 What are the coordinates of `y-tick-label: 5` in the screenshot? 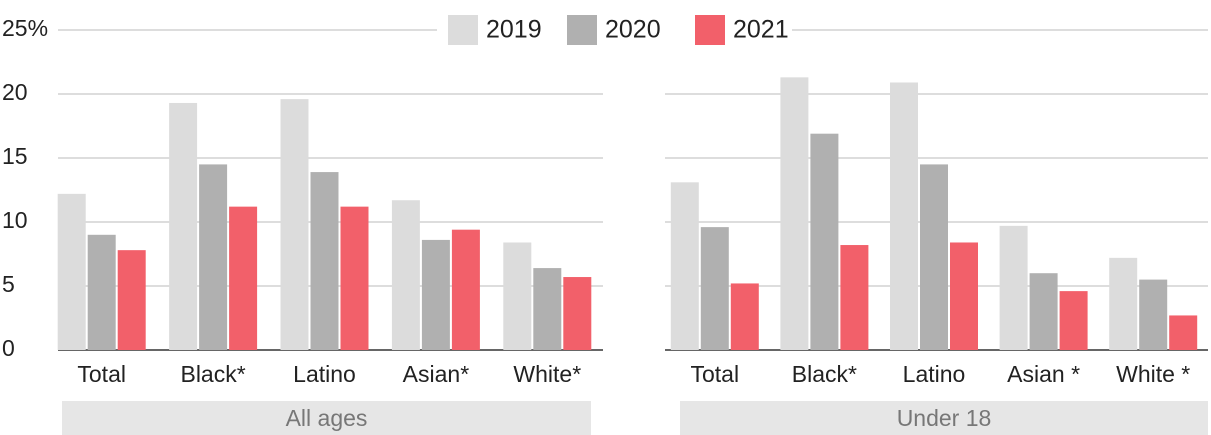 It's located at (8, 284).